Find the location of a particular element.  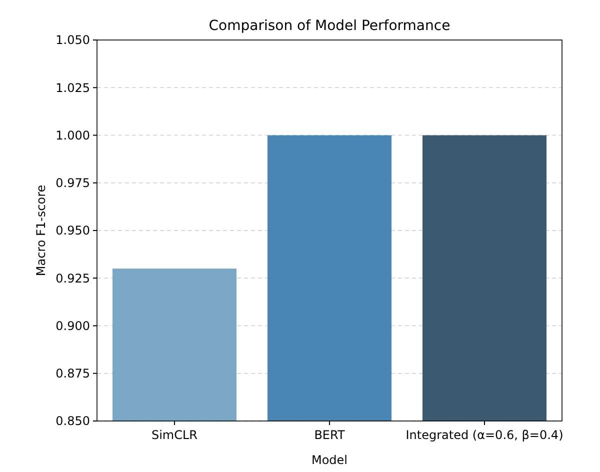

x-tick-label: Integrated (α=0.6, β=0.4) is located at coordinates (485, 435).